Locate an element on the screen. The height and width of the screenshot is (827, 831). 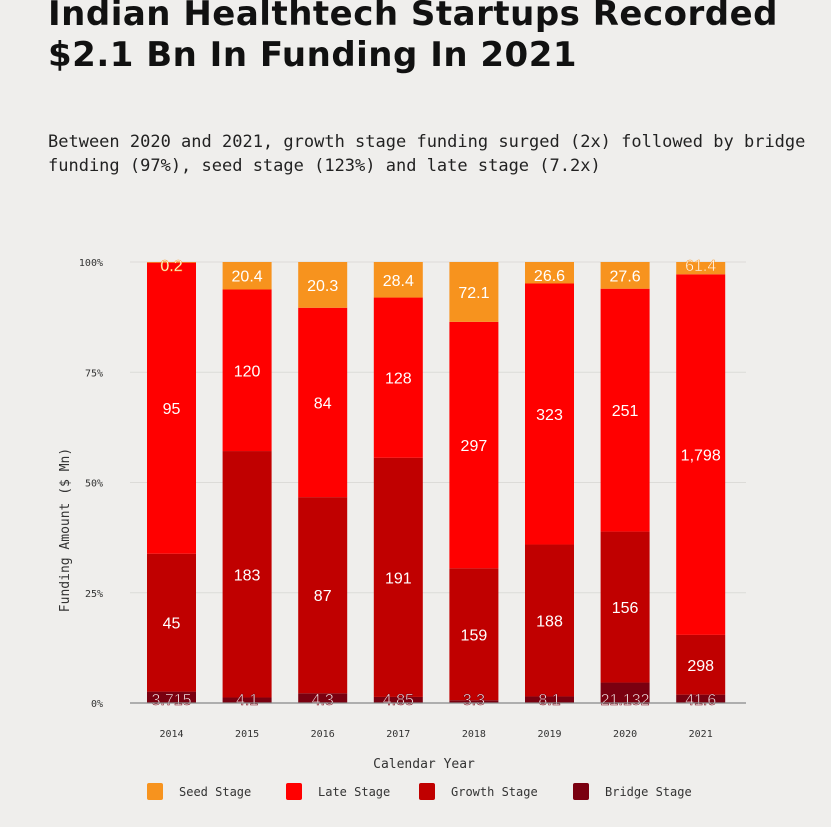
bar-2017: 4.85 191 128 28.4 is located at coordinates (398, 485).